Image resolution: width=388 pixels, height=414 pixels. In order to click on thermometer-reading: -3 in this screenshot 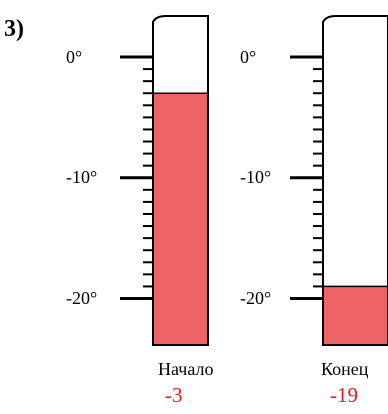, I will do `click(174, 395)`.